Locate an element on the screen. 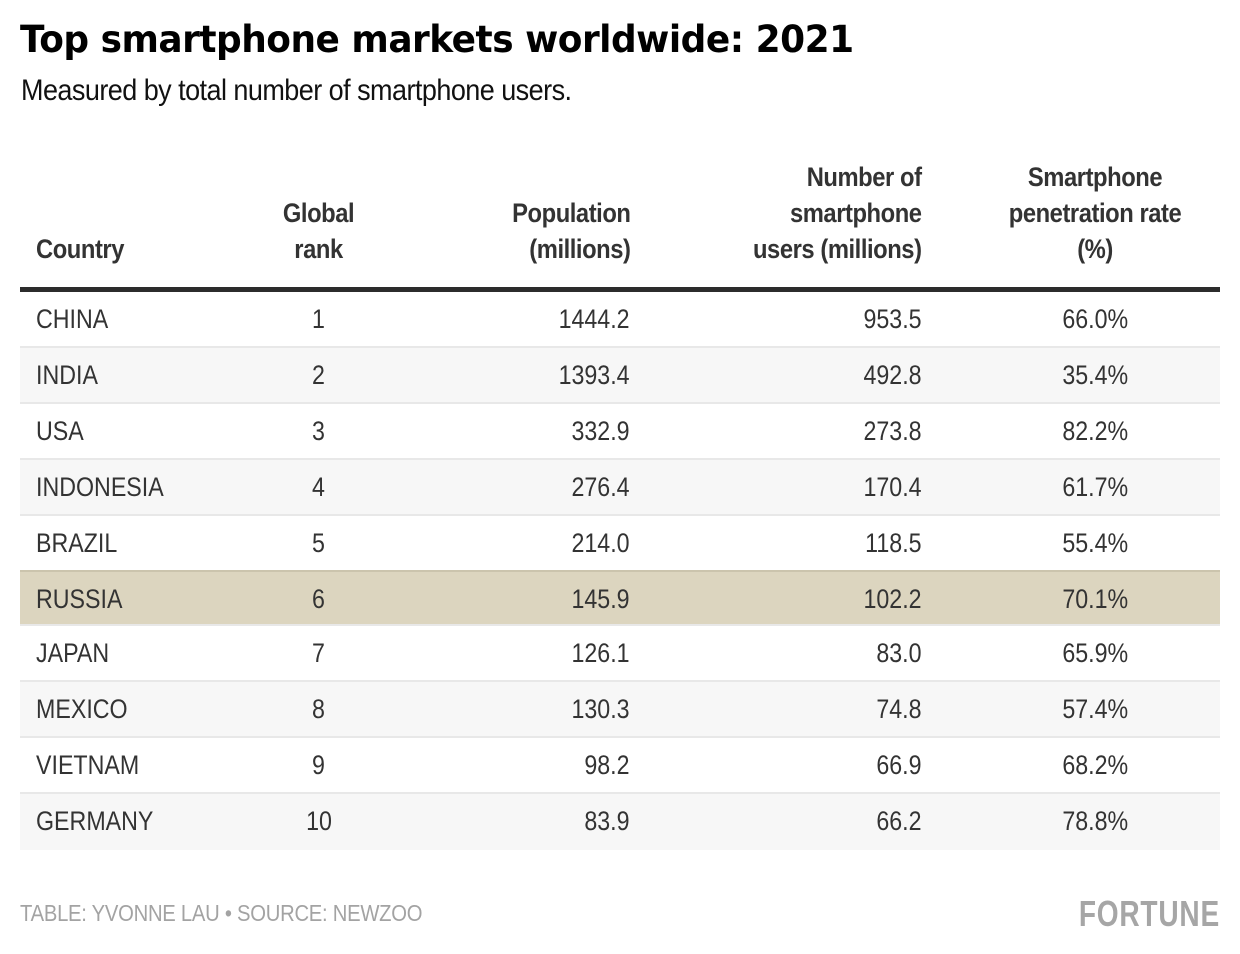 This screenshot has height=954, width=1240. cell-population: 276.4 is located at coordinates (600, 487).